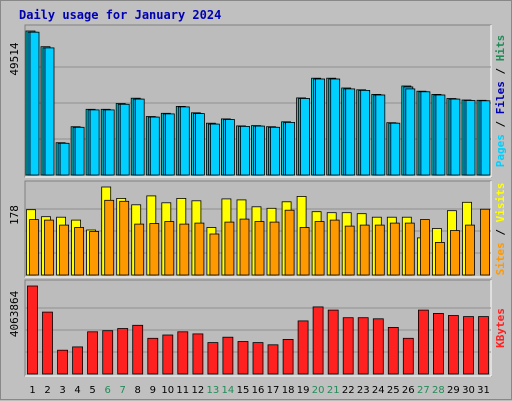 The height and width of the screenshot is (401, 512). Describe the element at coordinates (318, 390) in the screenshot. I see `day-label-20: 20` at that location.